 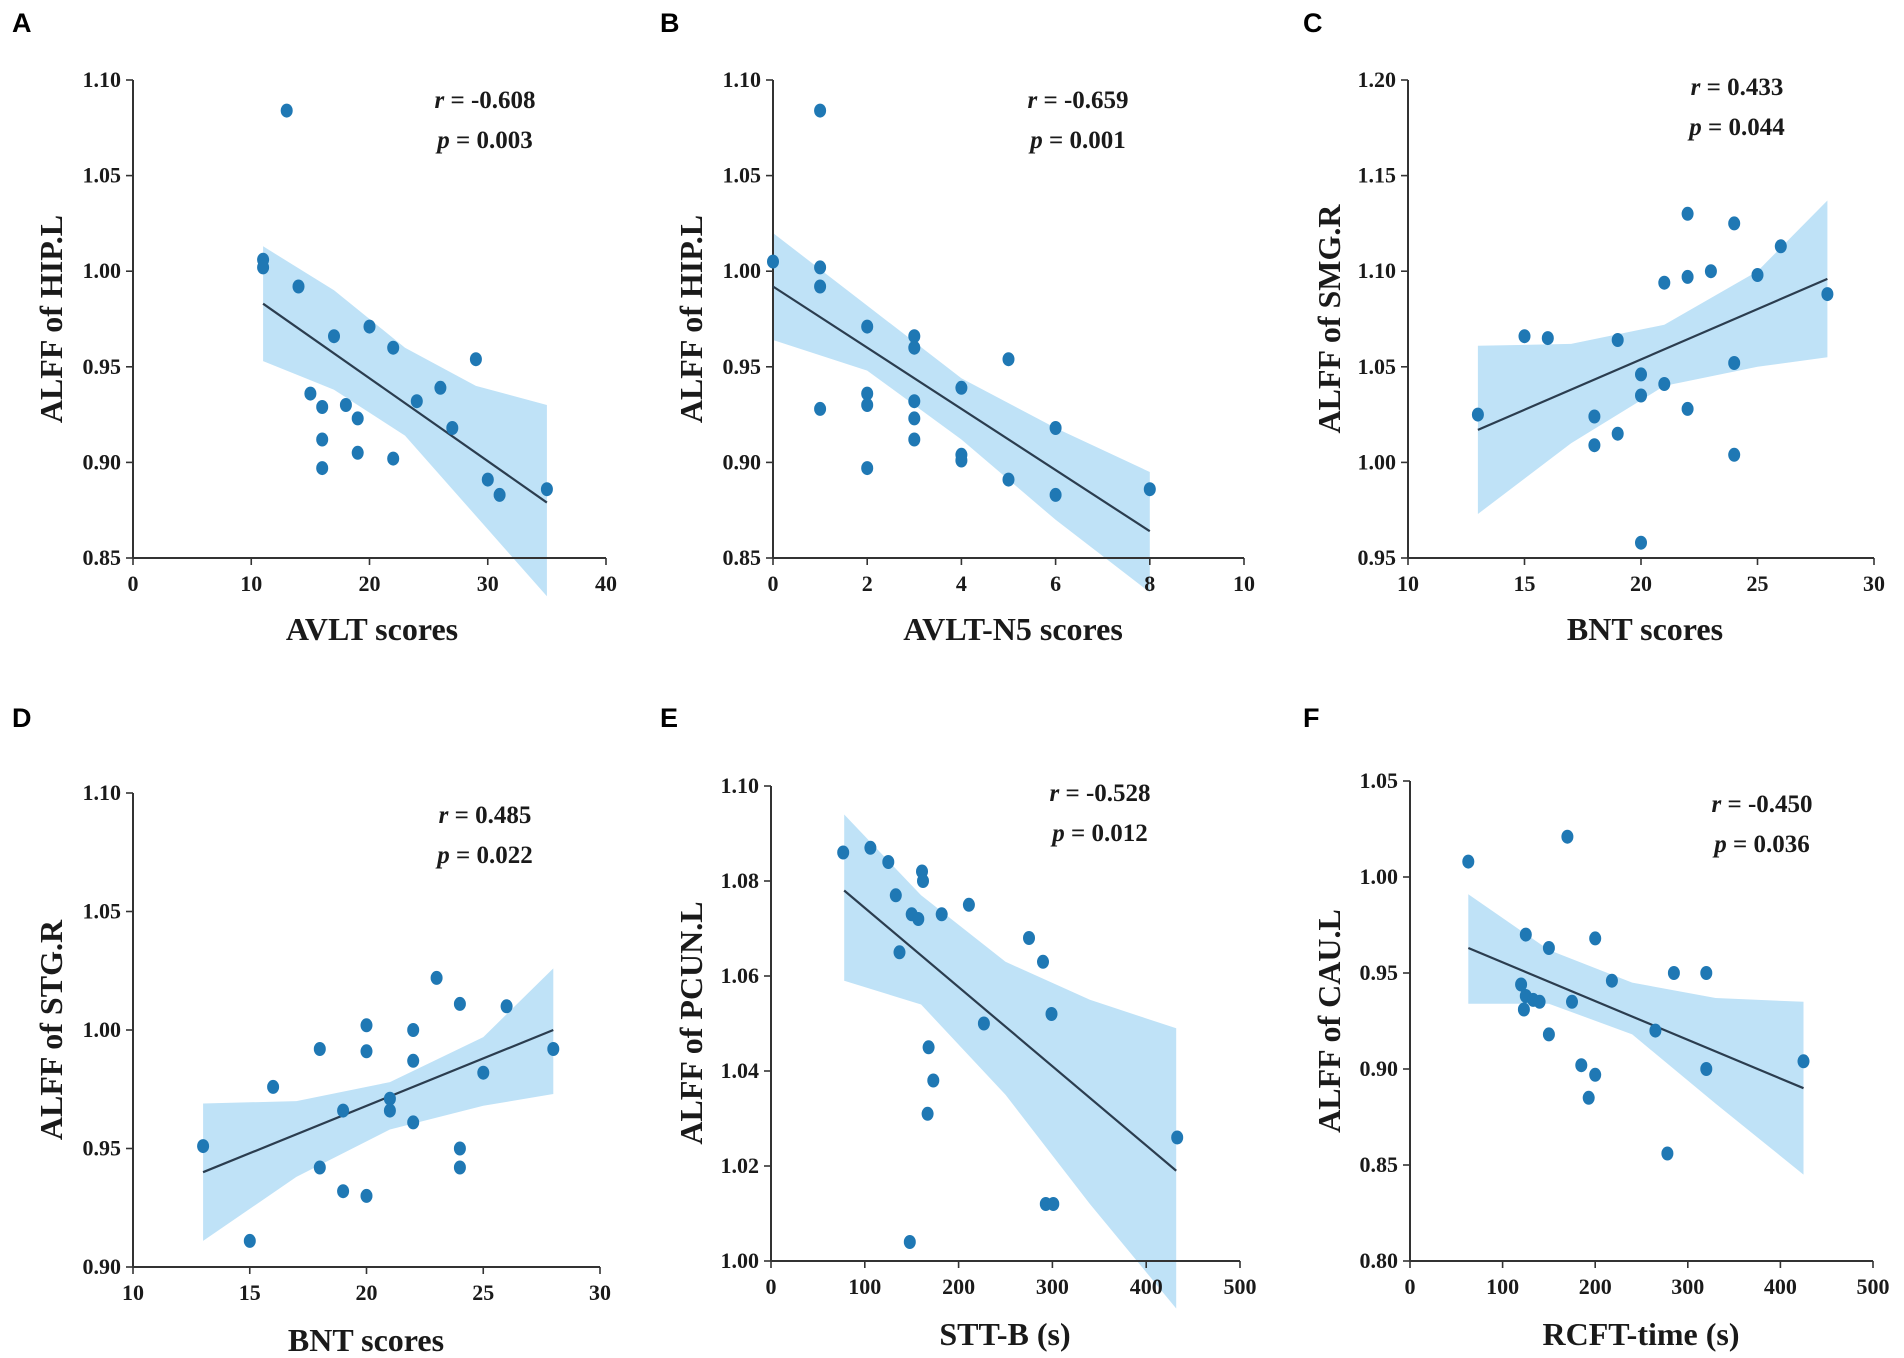 I want to click on y-axis-title: ALFF of CAU.L, so click(x=1329, y=1021).